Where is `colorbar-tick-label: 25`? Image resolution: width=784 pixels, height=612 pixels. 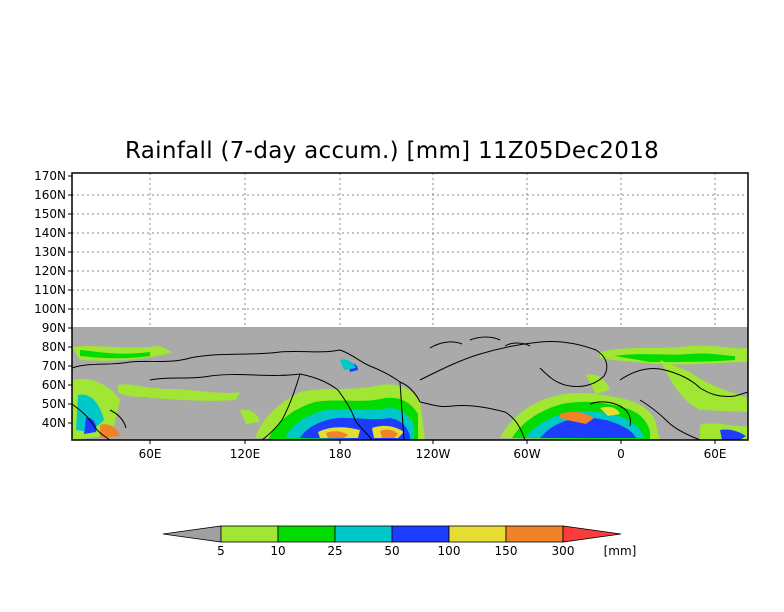
colorbar-tick-label: 25 is located at coordinates (334, 551).